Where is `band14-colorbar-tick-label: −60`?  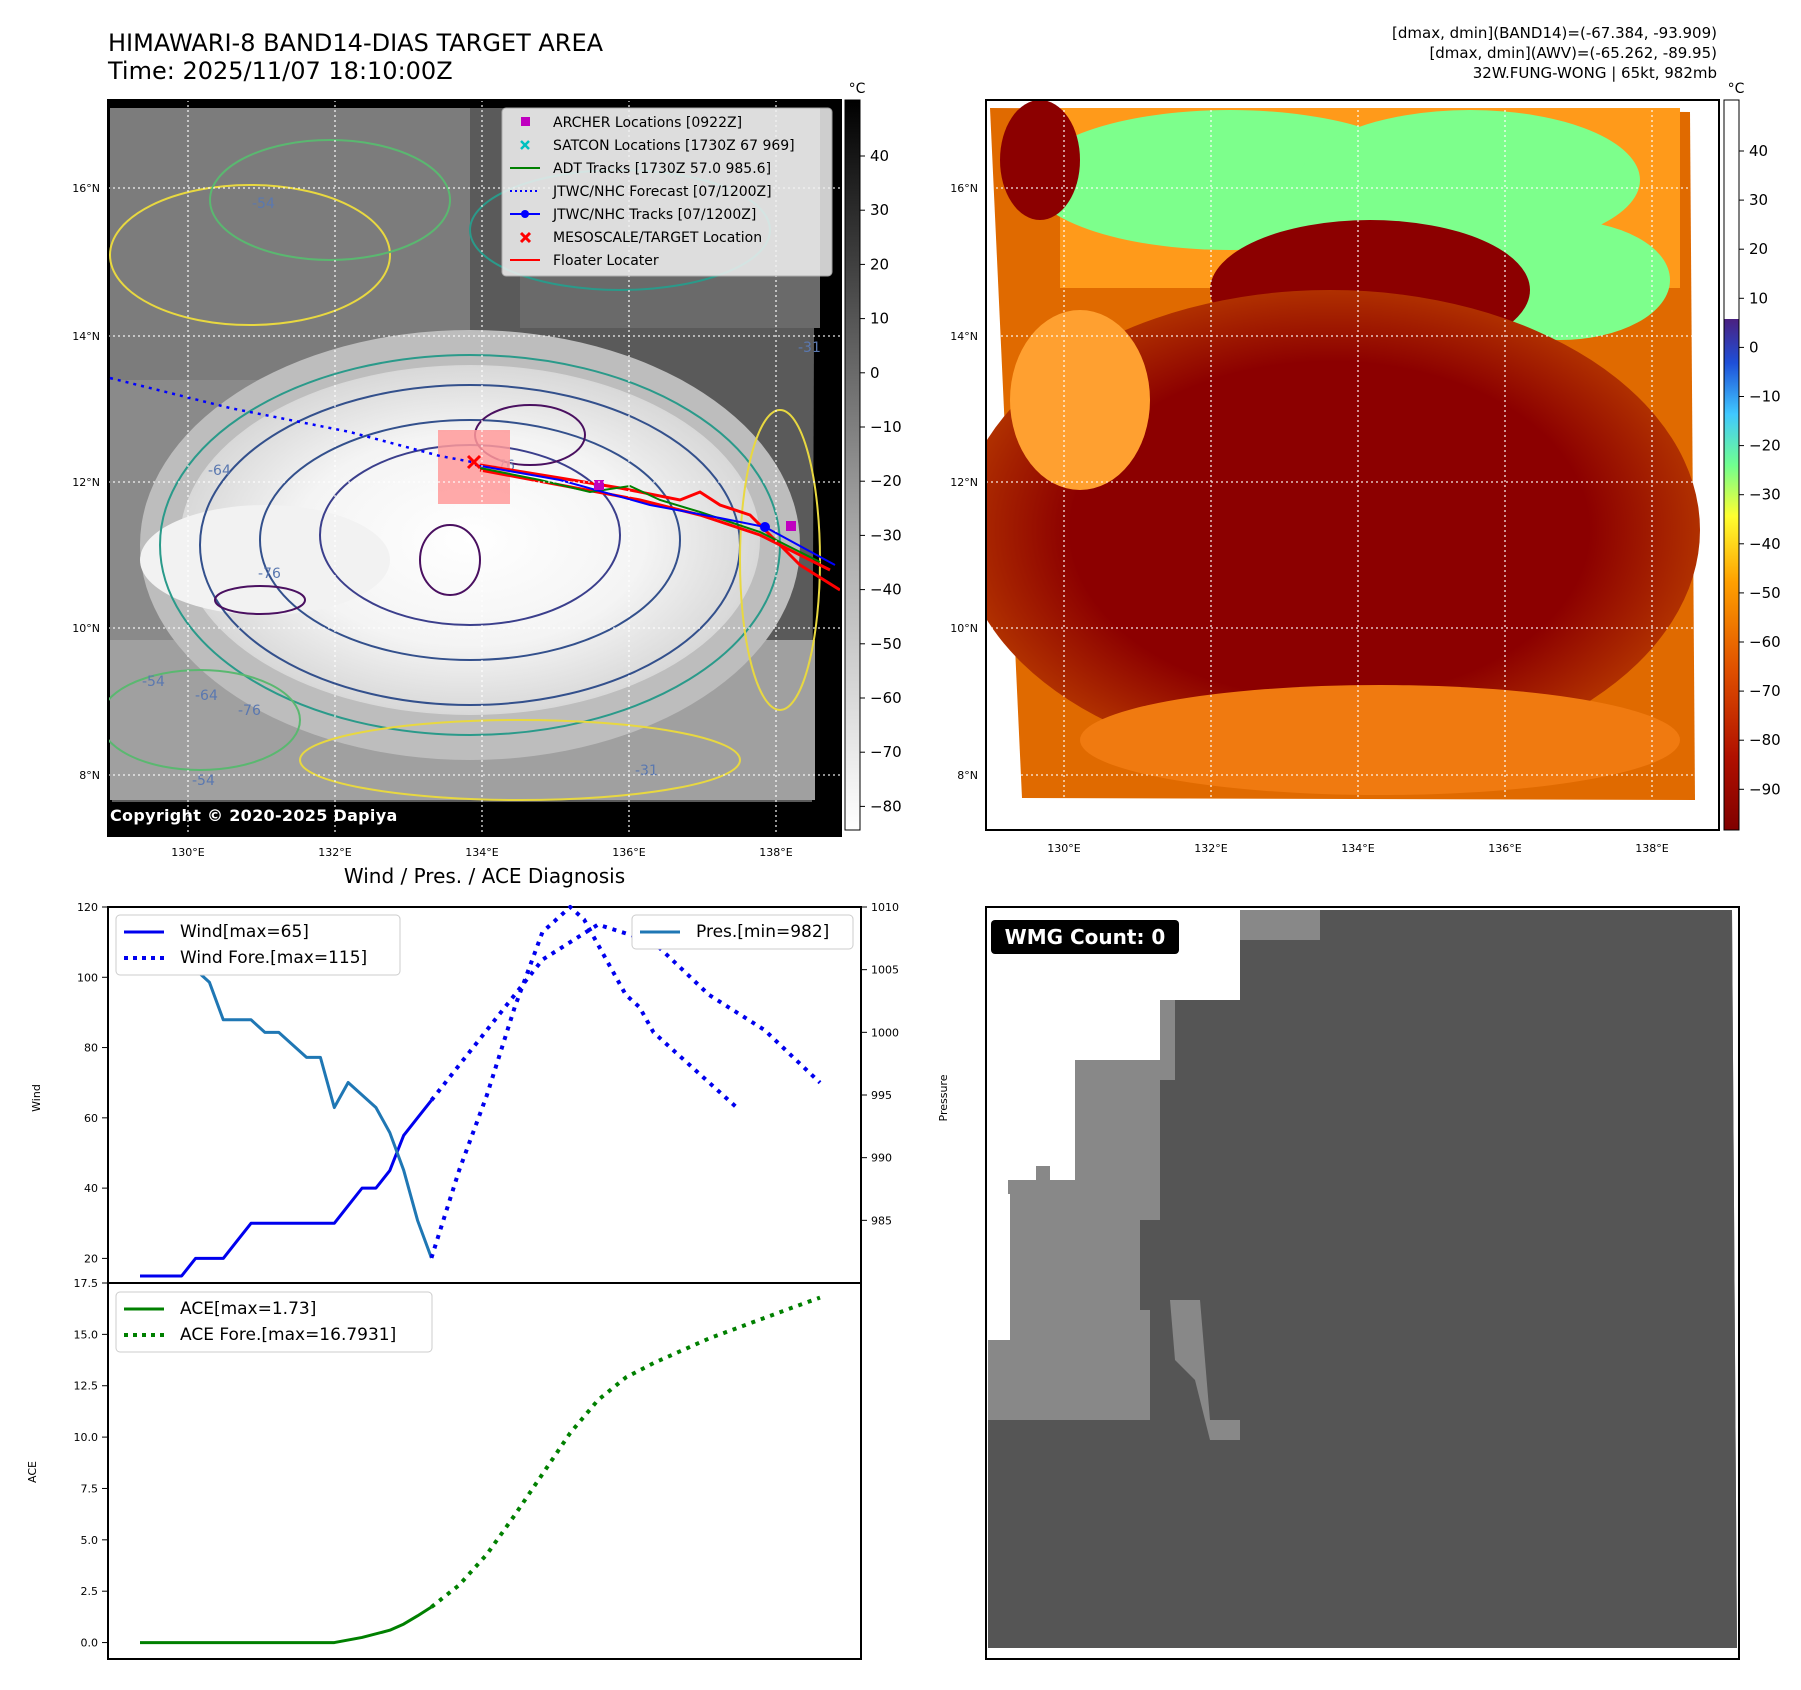 band14-colorbar-tick-label: −60 is located at coordinates (886, 698).